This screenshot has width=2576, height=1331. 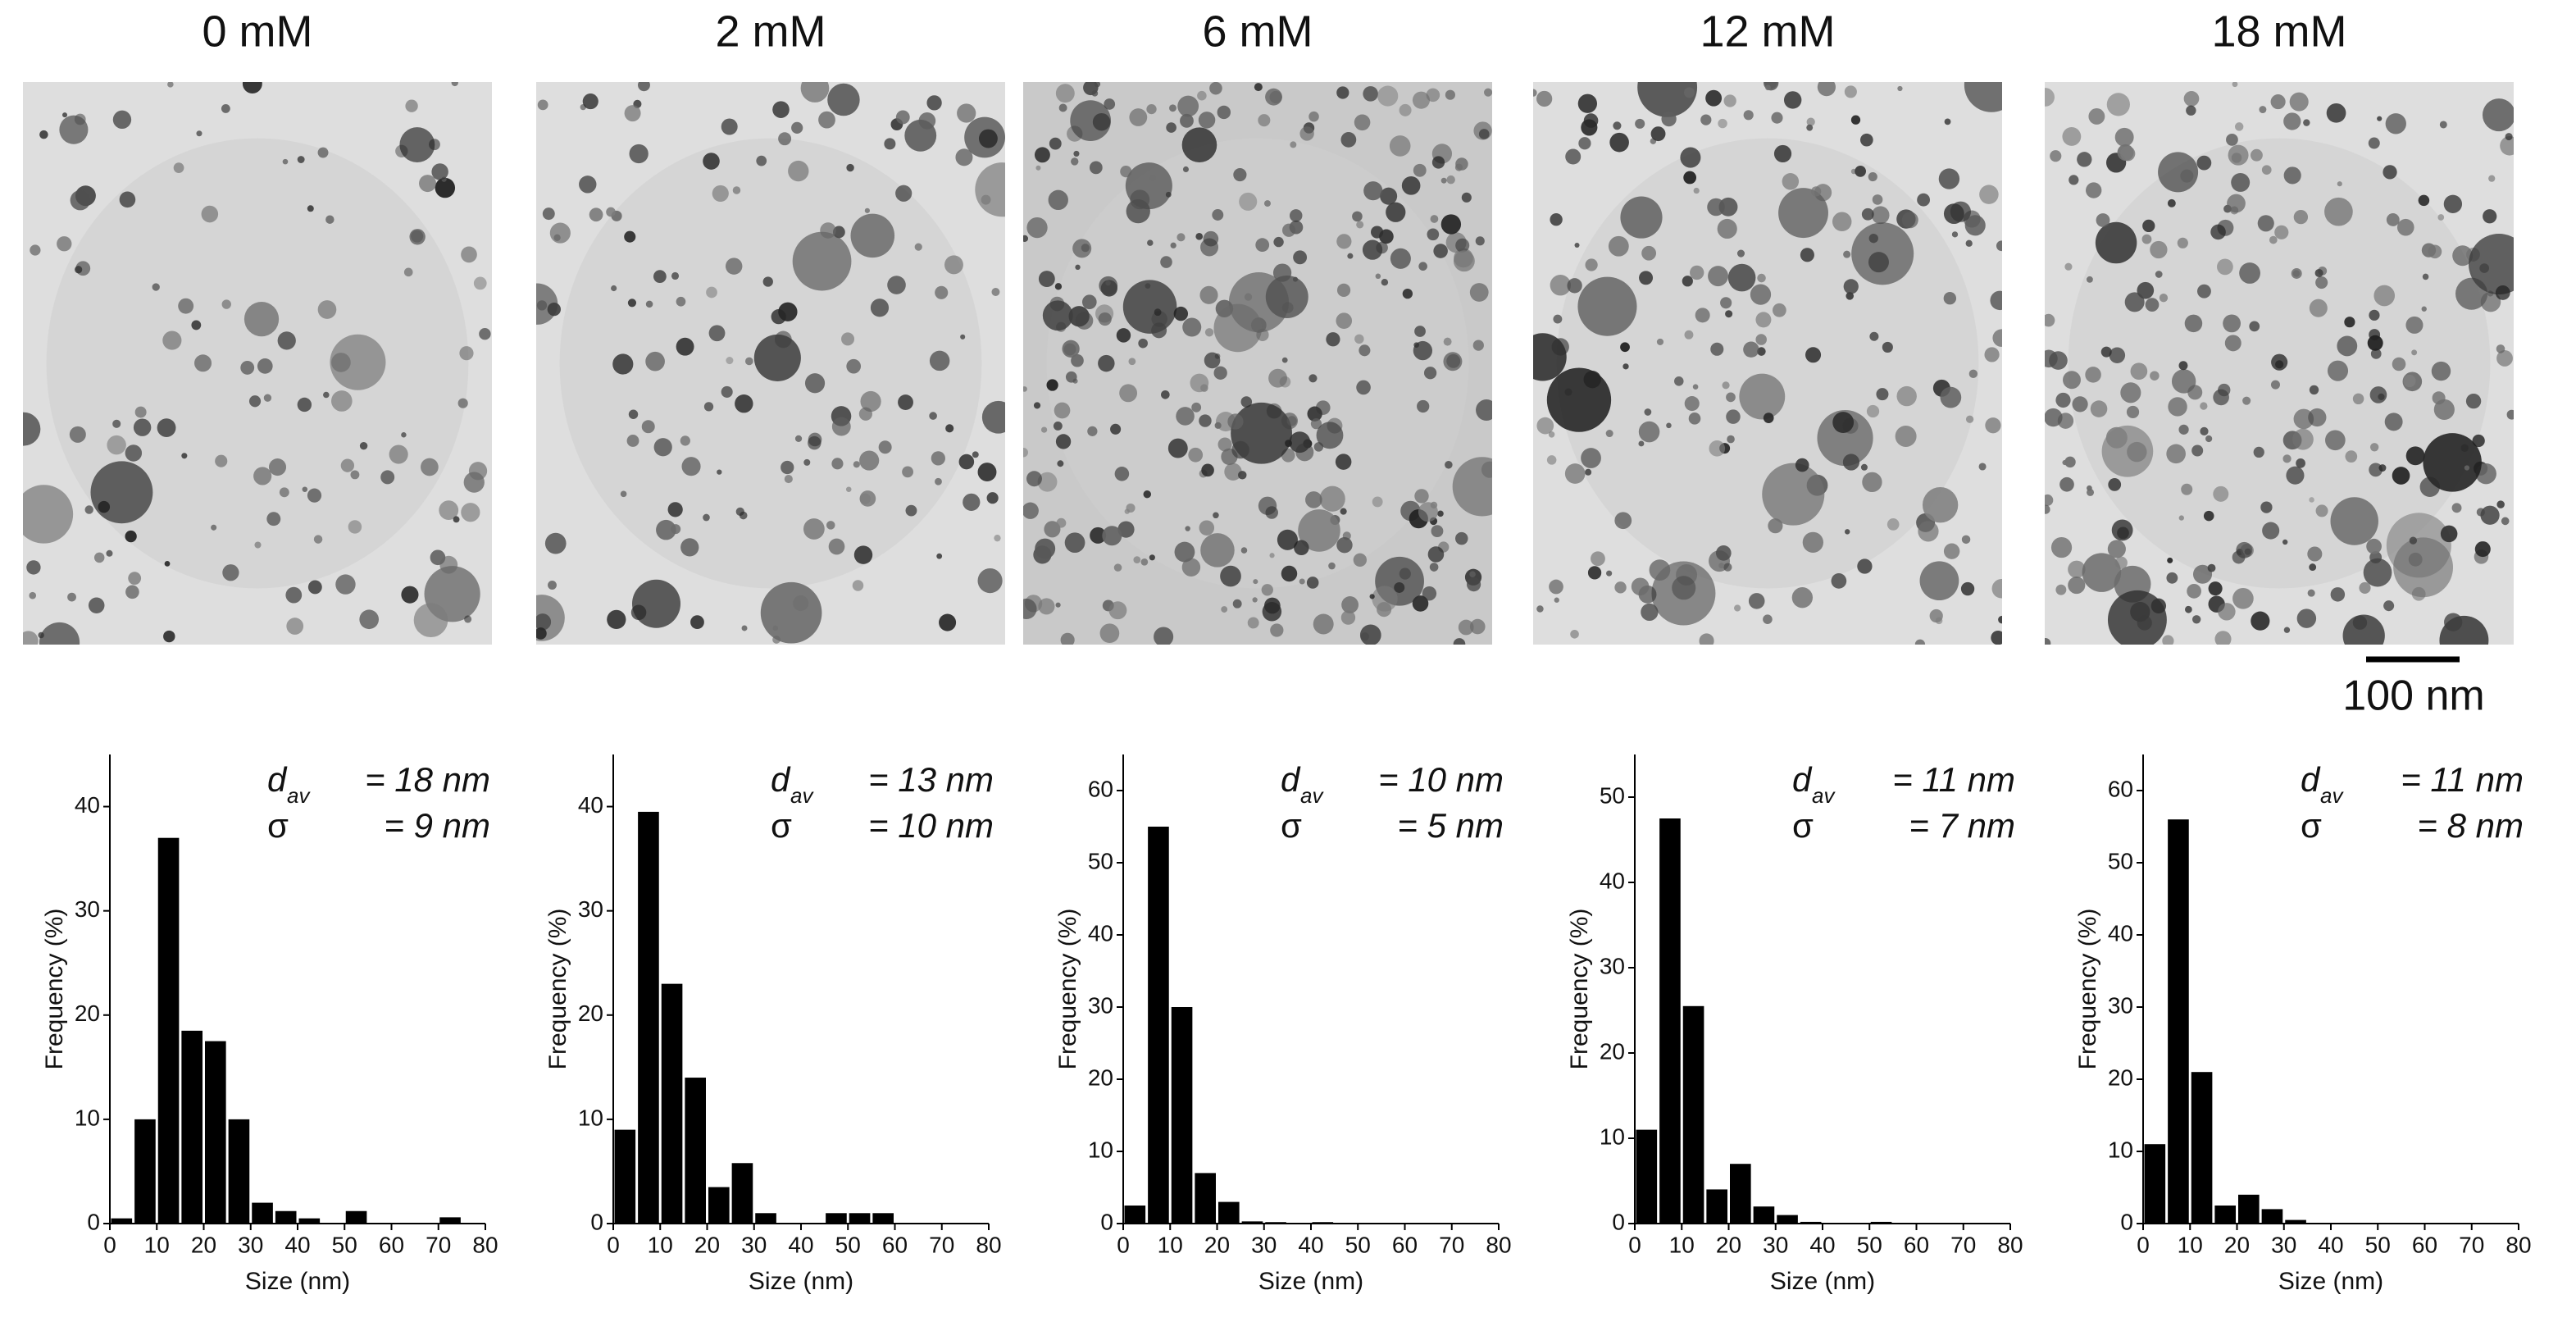 What do you see at coordinates (1634, 1244) in the screenshot?
I see `x-tick-label: 0` at bounding box center [1634, 1244].